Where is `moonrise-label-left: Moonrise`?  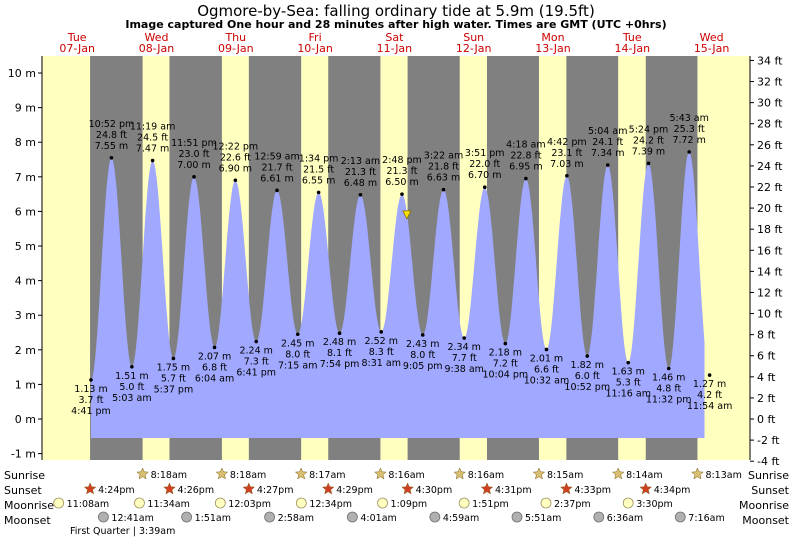
moonrise-label-left: Moonrise is located at coordinates (29, 505).